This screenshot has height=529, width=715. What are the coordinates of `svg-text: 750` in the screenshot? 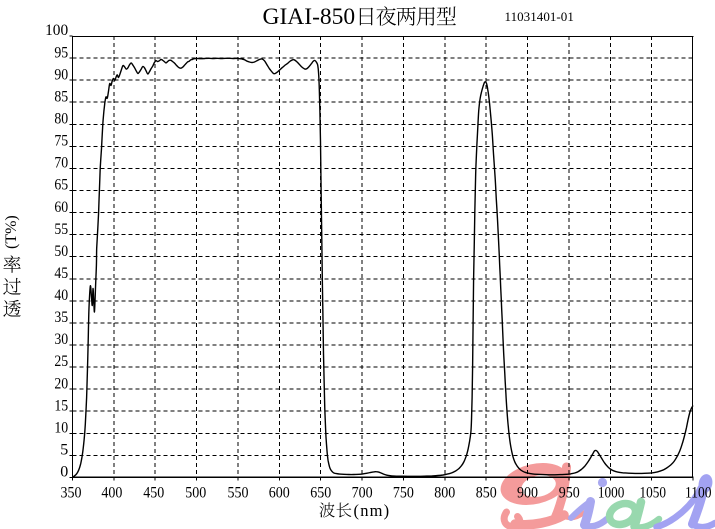 It's located at (403, 492).